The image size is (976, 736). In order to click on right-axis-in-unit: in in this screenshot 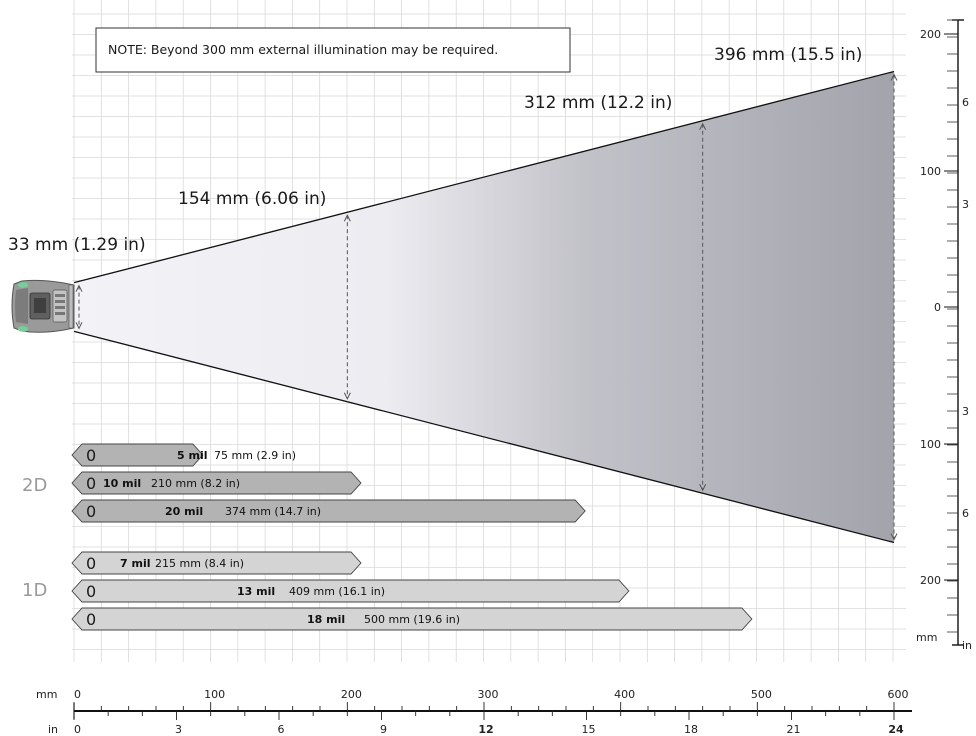, I will do `click(967, 645)`.